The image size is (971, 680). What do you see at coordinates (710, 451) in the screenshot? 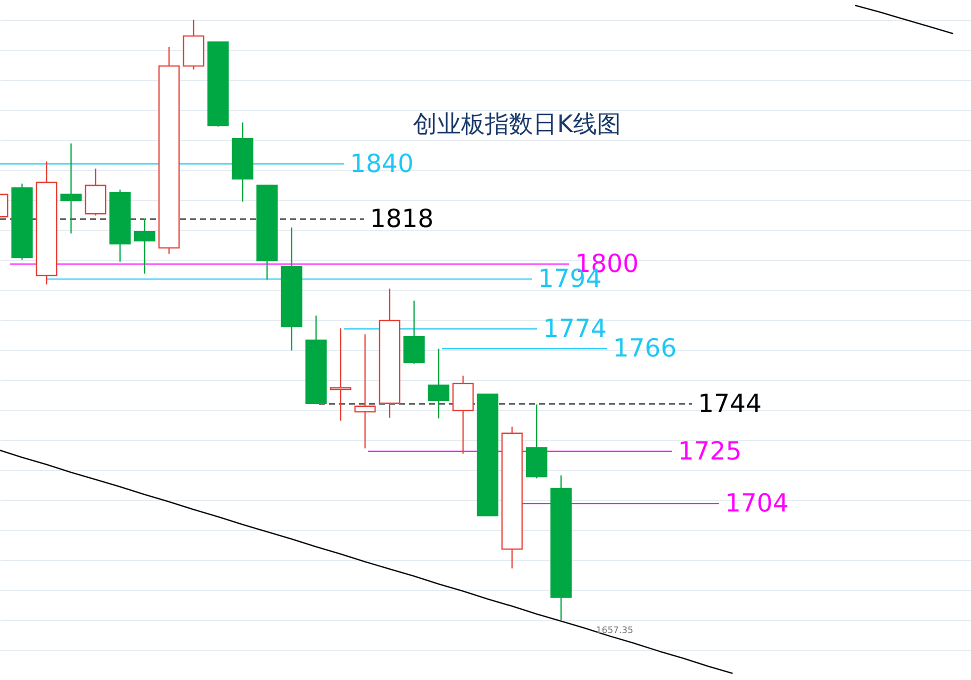
I see `annotation: 1725` at bounding box center [710, 451].